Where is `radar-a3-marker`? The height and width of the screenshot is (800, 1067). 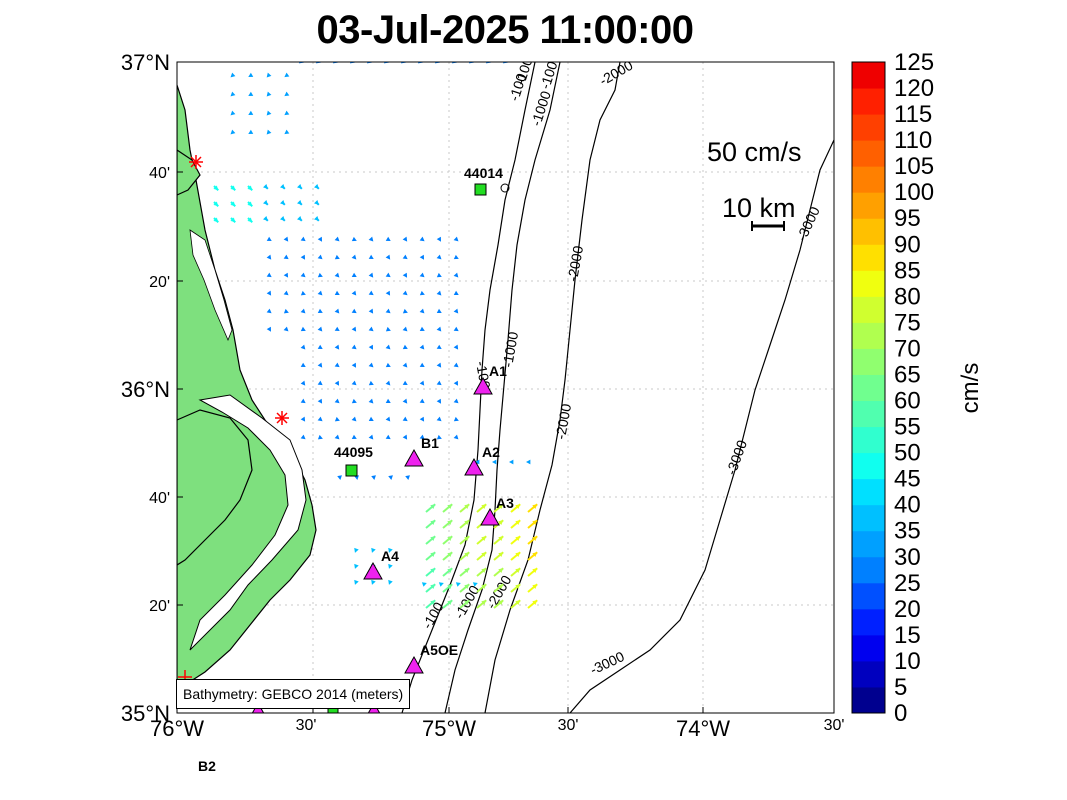
radar-a3-marker is located at coordinates (490, 516).